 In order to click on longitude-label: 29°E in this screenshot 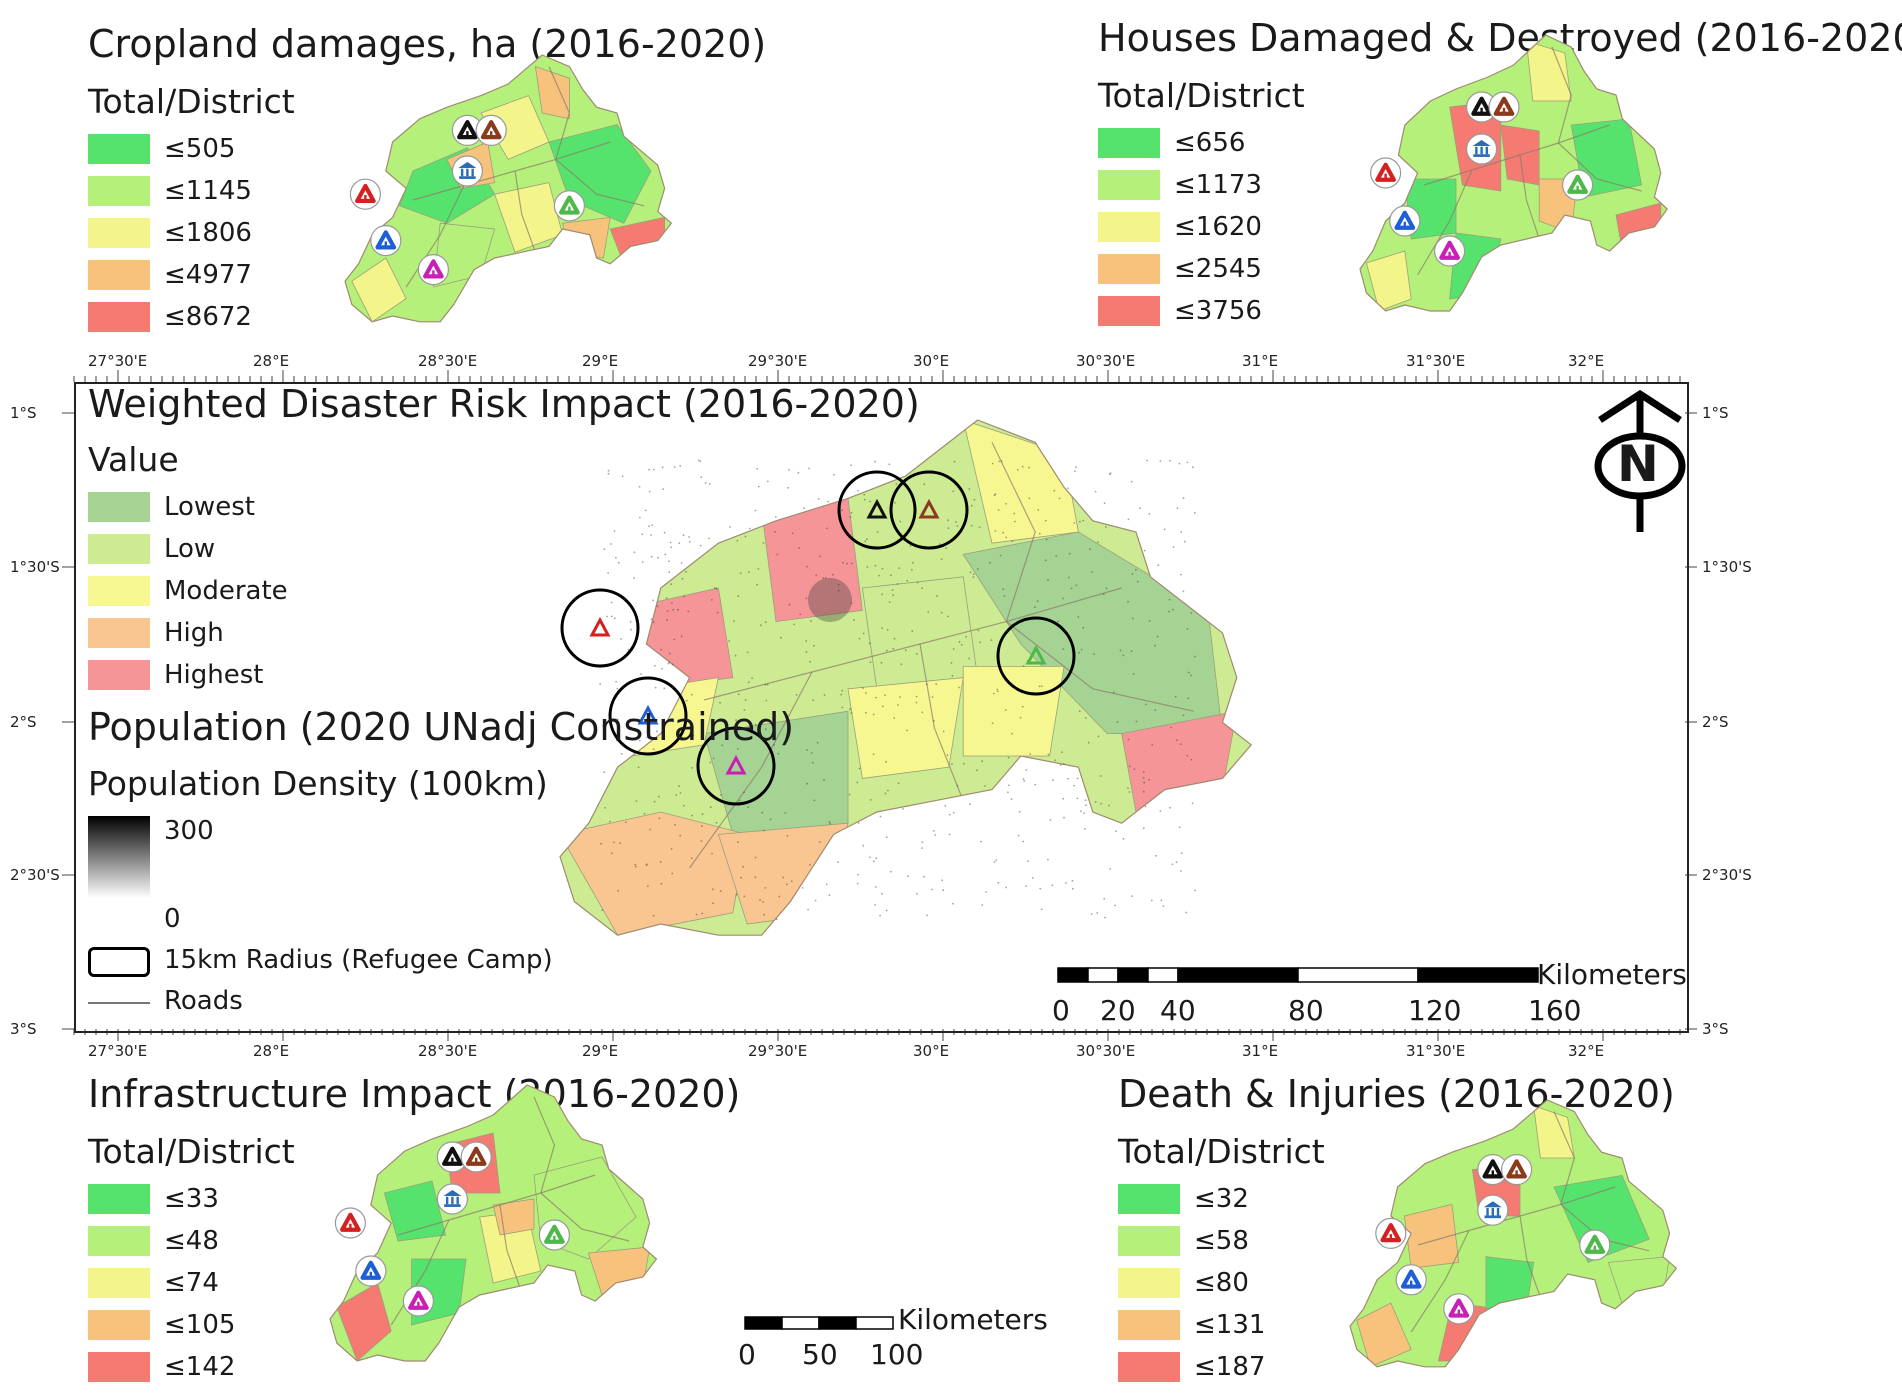, I will do `click(600, 361)`.